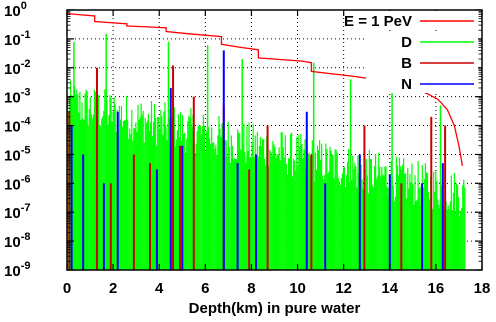  What do you see at coordinates (26, 179) in the screenshot?
I see `y-tick-label-exponent: -6` at bounding box center [26, 179].